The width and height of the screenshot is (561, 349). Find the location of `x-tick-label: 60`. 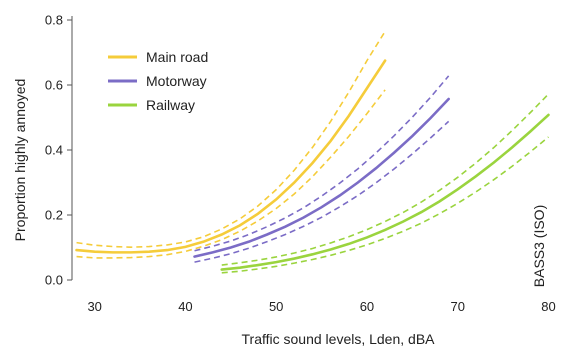

x-tick-label: 60 is located at coordinates (367, 306).